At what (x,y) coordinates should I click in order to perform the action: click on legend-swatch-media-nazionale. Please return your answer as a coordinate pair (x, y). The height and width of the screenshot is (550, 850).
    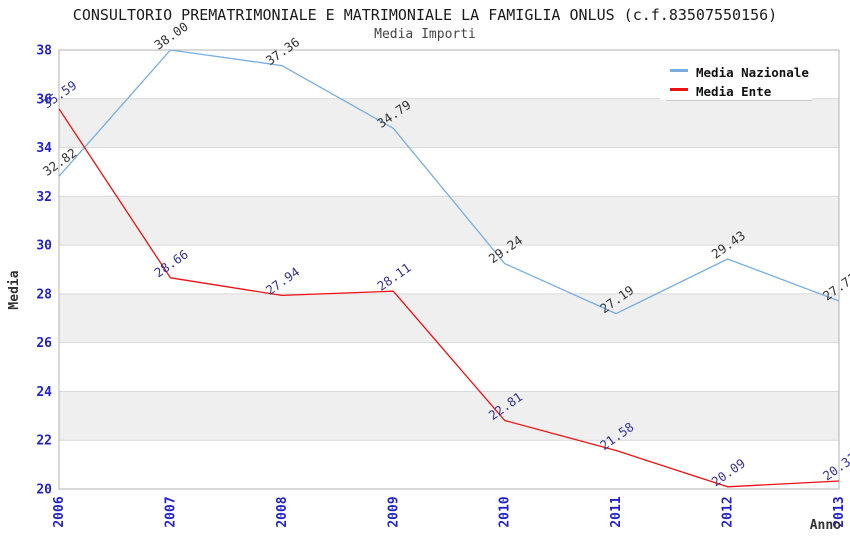
    Looking at the image, I should click on (679, 70).